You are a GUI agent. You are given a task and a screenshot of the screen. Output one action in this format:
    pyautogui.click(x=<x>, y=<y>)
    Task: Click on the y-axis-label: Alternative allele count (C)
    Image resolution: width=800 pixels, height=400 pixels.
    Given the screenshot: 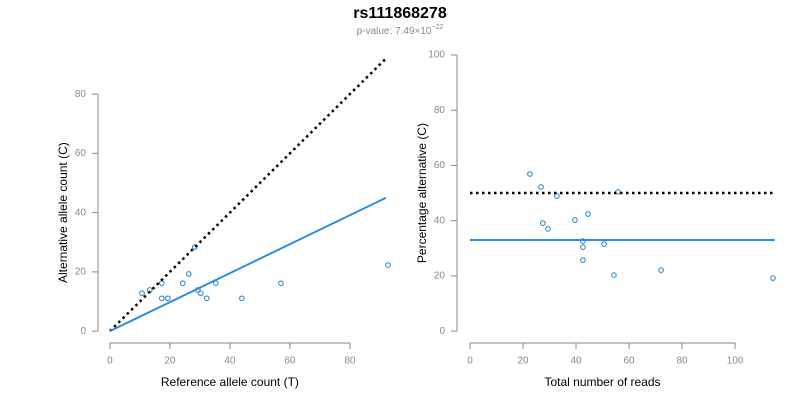 What is the action you would take?
    pyautogui.click(x=63, y=212)
    